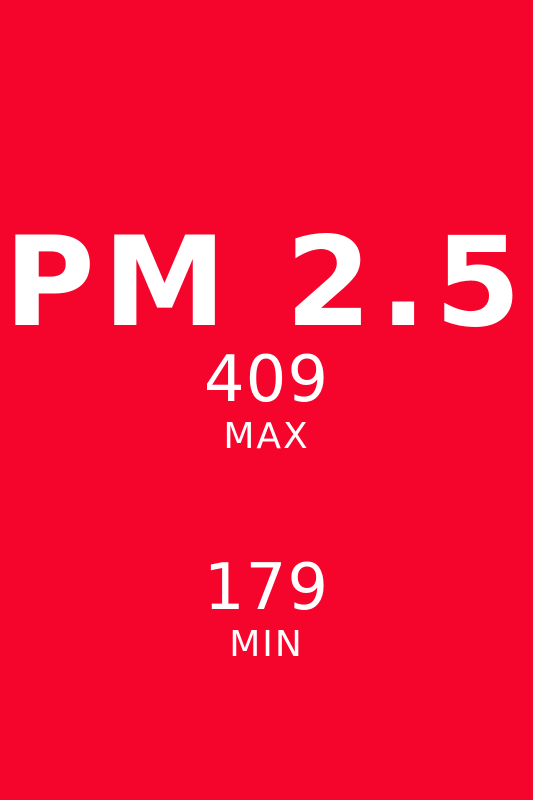 The image size is (533, 800). I want to click on max-value: 409, so click(266, 380).